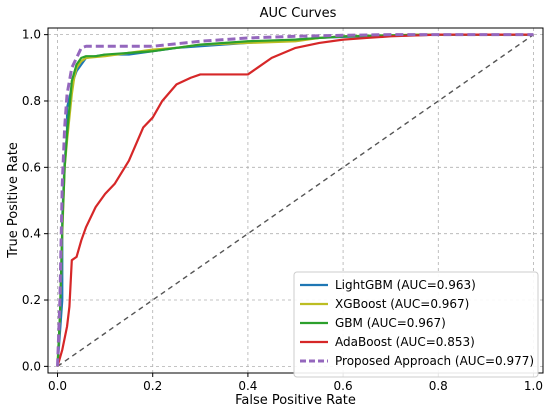  What do you see at coordinates (31, 167) in the screenshot?
I see `y-tick-label: 0.6` at bounding box center [31, 167].